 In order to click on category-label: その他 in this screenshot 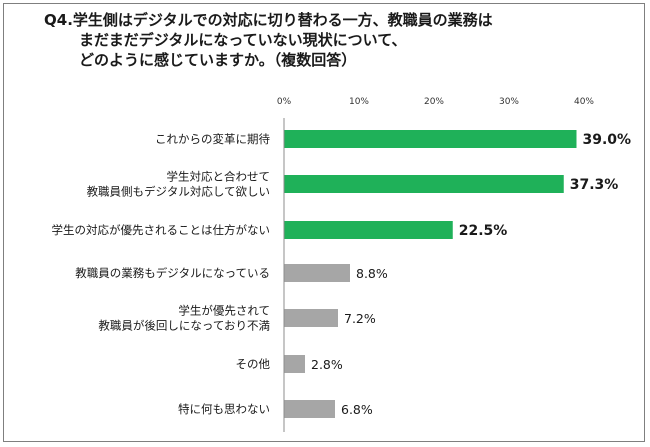, I will do `click(253, 364)`.